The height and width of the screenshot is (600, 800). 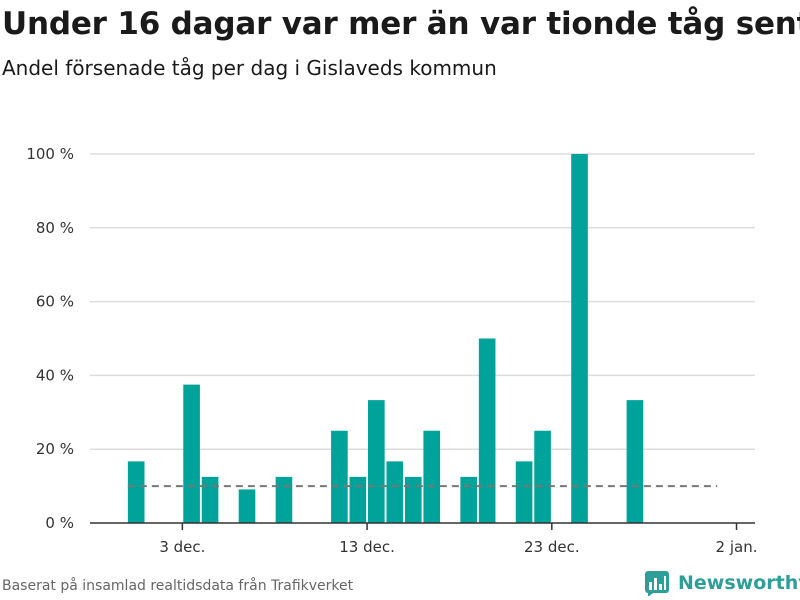 I want to click on x-tick-label: 2 jan., so click(x=737, y=547).